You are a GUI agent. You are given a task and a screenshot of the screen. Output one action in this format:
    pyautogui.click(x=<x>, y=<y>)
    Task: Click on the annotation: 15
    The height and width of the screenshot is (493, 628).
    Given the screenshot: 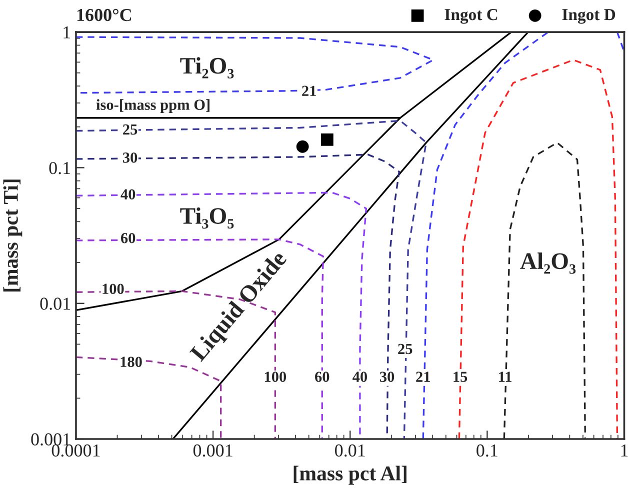 What is the action you would take?
    pyautogui.click(x=461, y=377)
    